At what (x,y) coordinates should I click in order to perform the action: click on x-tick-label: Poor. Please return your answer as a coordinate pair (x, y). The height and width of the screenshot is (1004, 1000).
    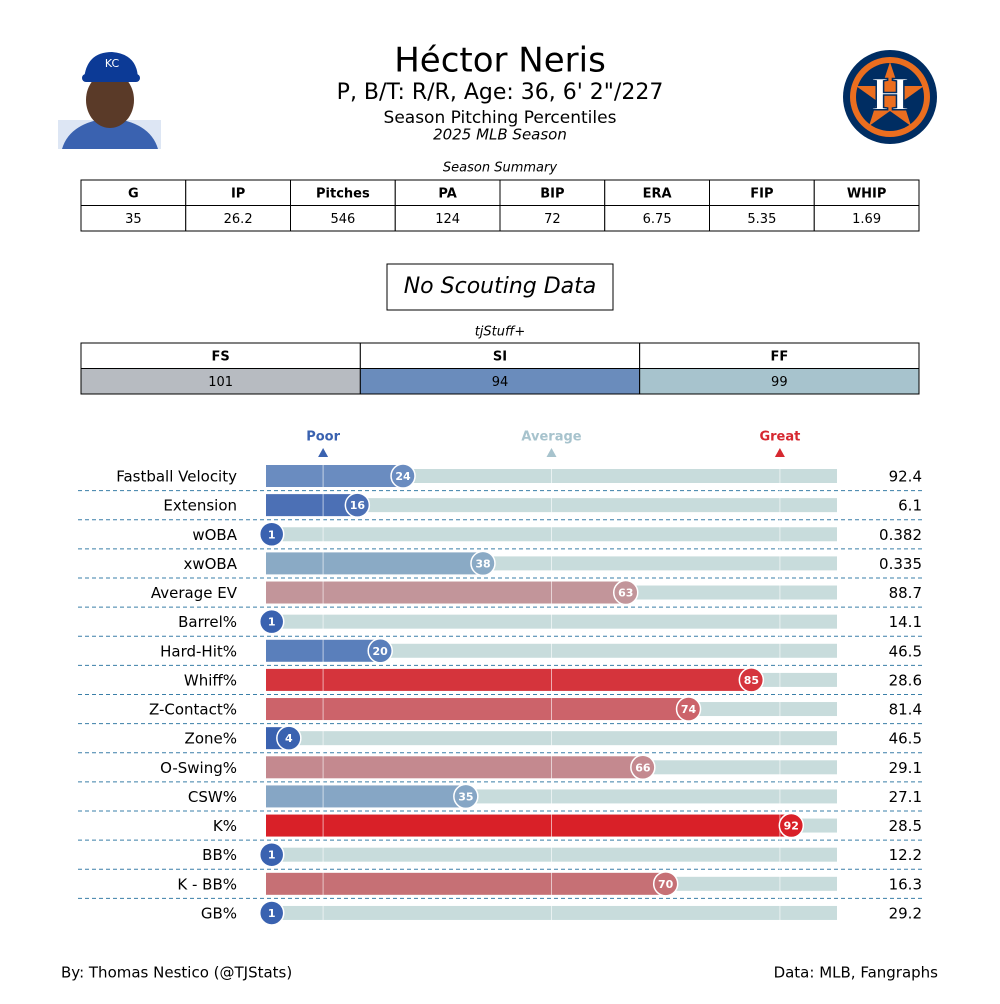
    Looking at the image, I should click on (323, 437).